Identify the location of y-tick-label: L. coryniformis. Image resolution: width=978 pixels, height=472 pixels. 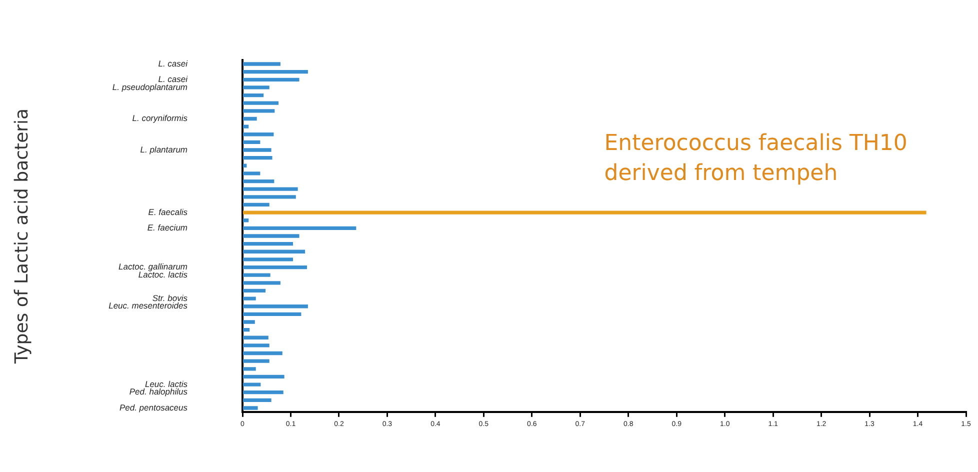
(160, 118).